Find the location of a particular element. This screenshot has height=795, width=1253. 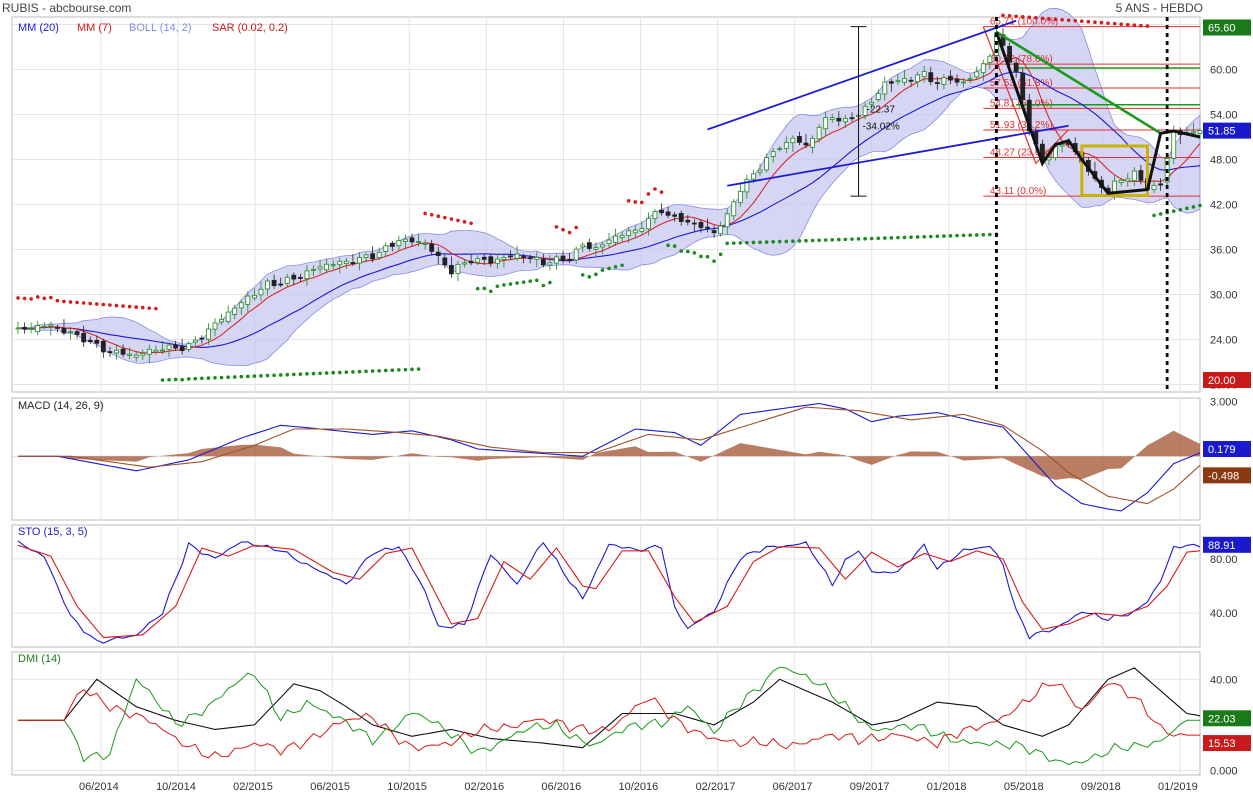

measure-delta: -22.37 is located at coordinates (881, 109).